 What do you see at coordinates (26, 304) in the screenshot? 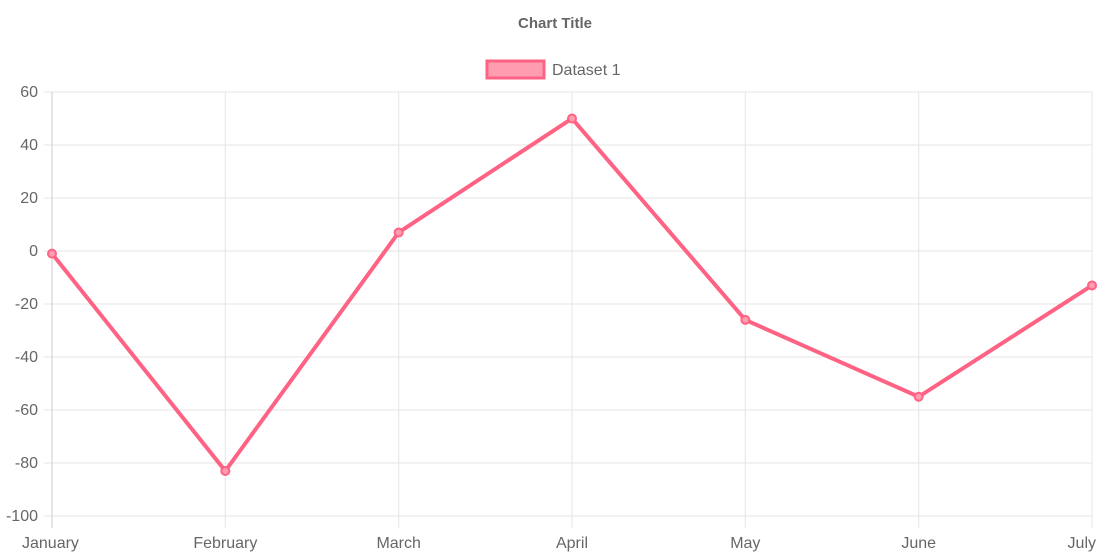
I see `y-tick-label: -20` at bounding box center [26, 304].